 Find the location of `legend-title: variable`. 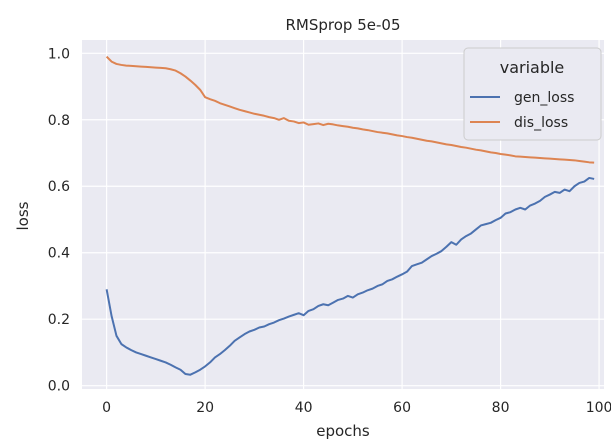

legend-title: variable is located at coordinates (532, 67).